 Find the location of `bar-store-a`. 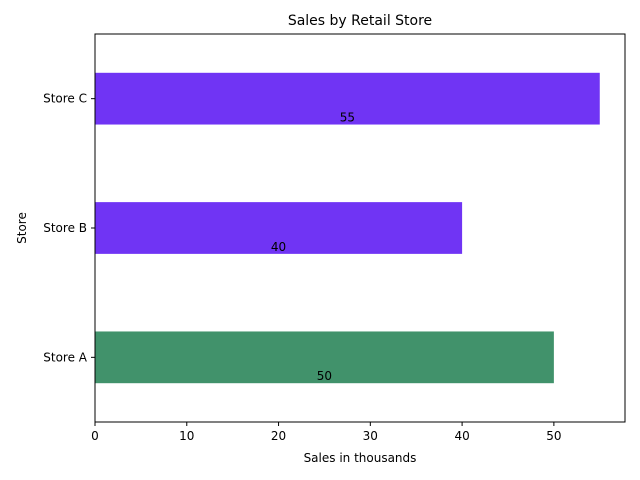

bar-store-a is located at coordinates (324, 357).